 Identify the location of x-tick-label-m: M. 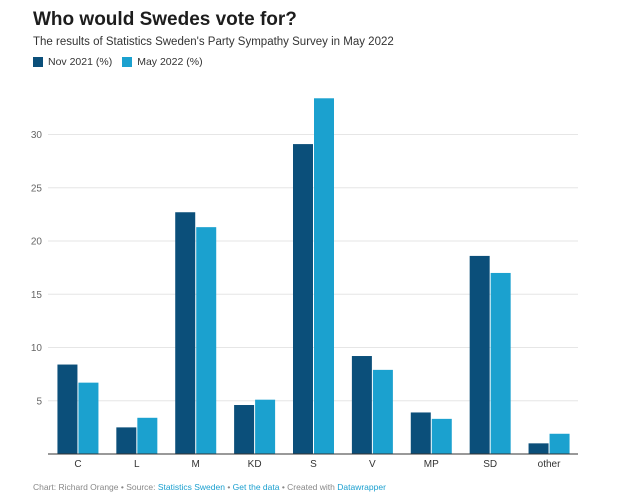
(196, 464).